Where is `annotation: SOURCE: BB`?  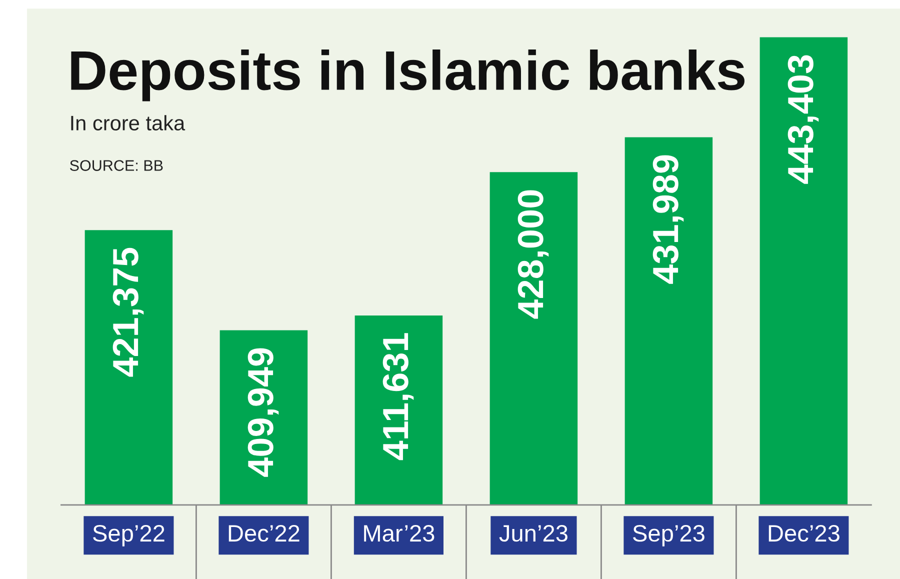
annotation: SOURCE: BB is located at coordinates (116, 165).